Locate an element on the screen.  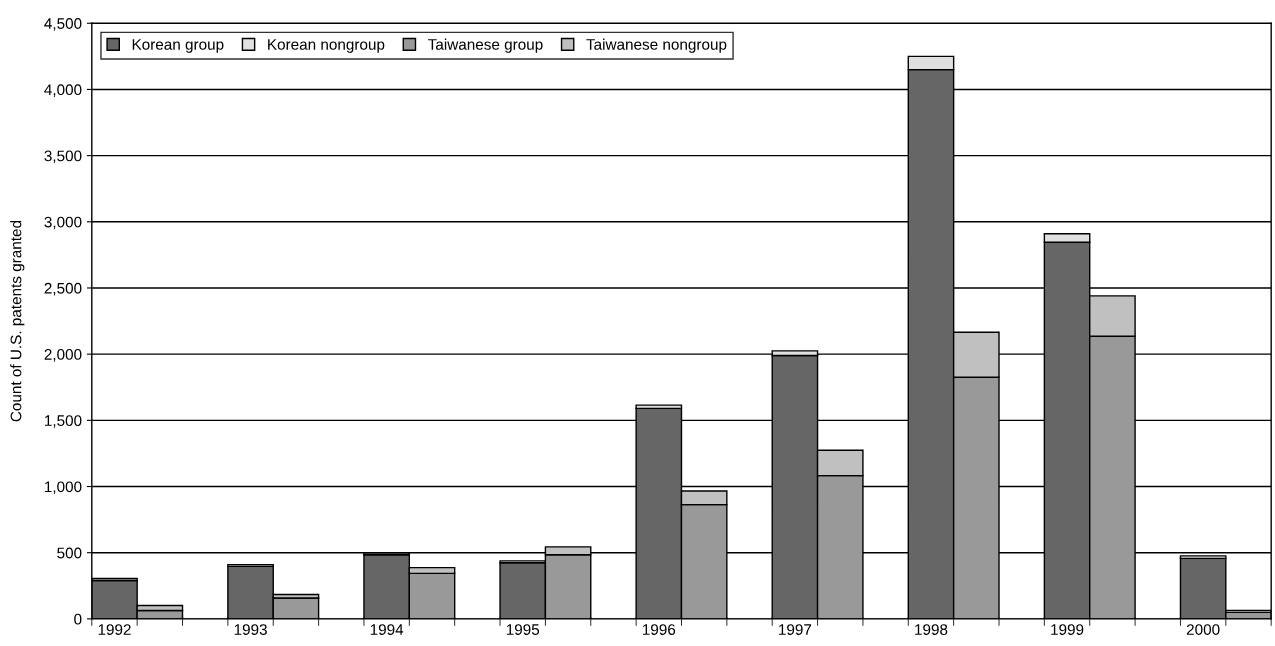
y-tick-label: 0 is located at coordinates (78, 619).